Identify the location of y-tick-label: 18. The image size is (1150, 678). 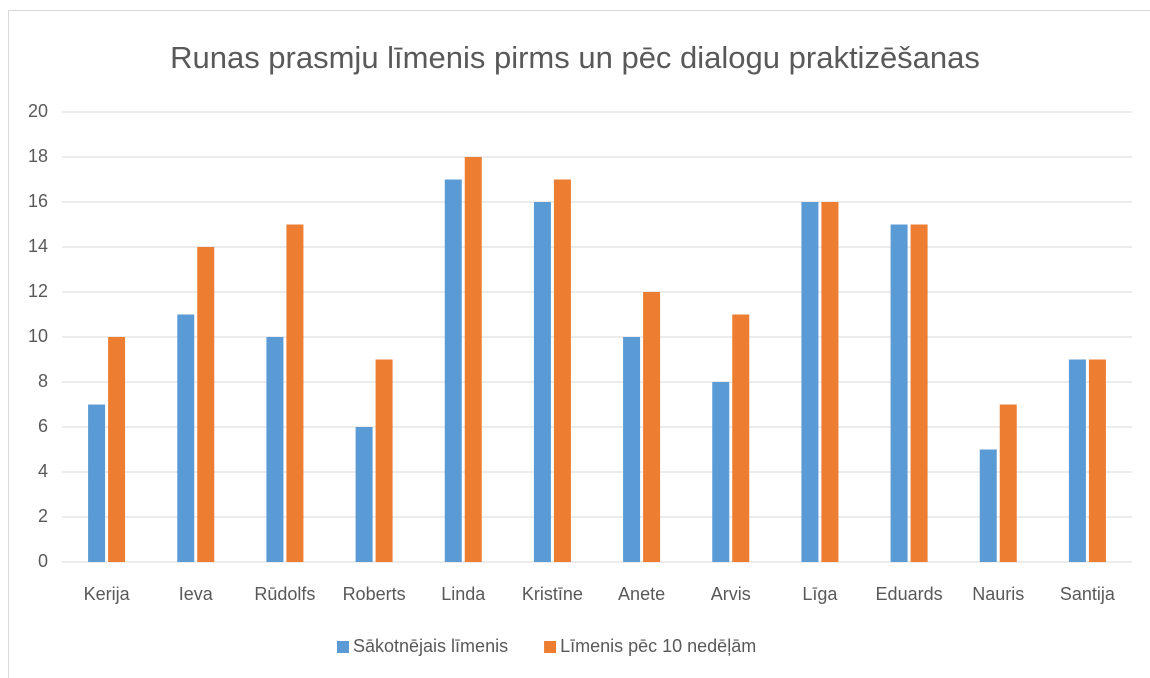
(38, 156).